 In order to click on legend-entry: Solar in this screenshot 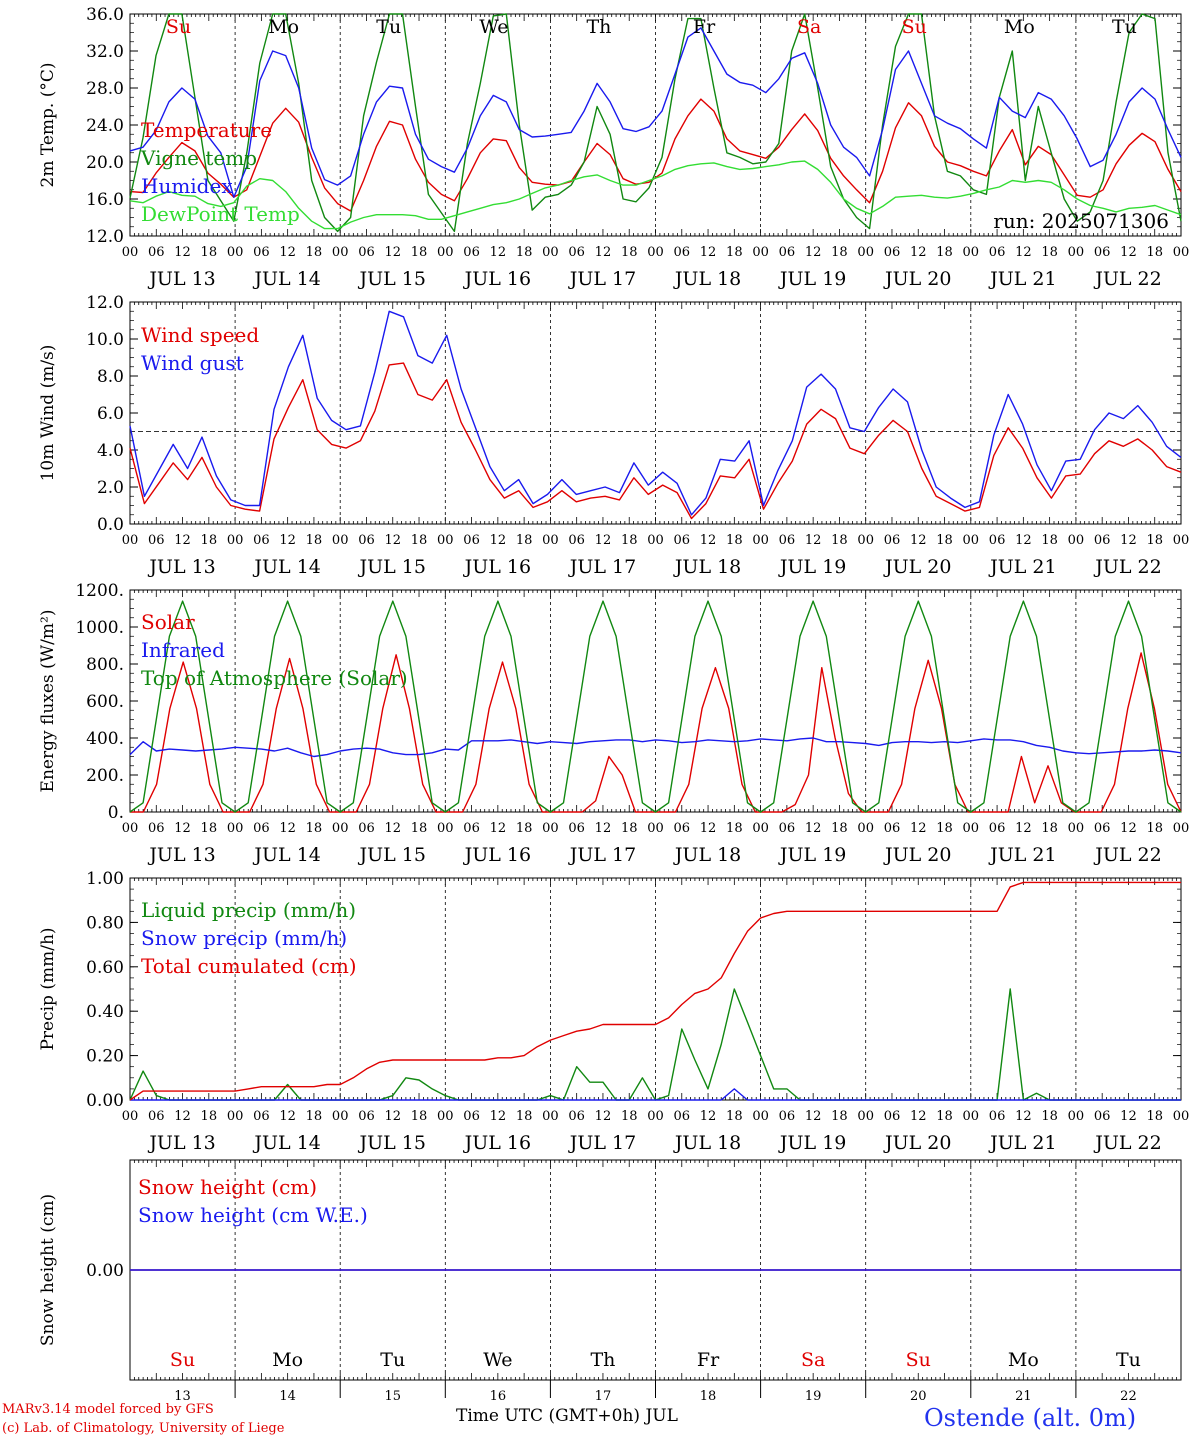, I will do `click(168, 622)`.